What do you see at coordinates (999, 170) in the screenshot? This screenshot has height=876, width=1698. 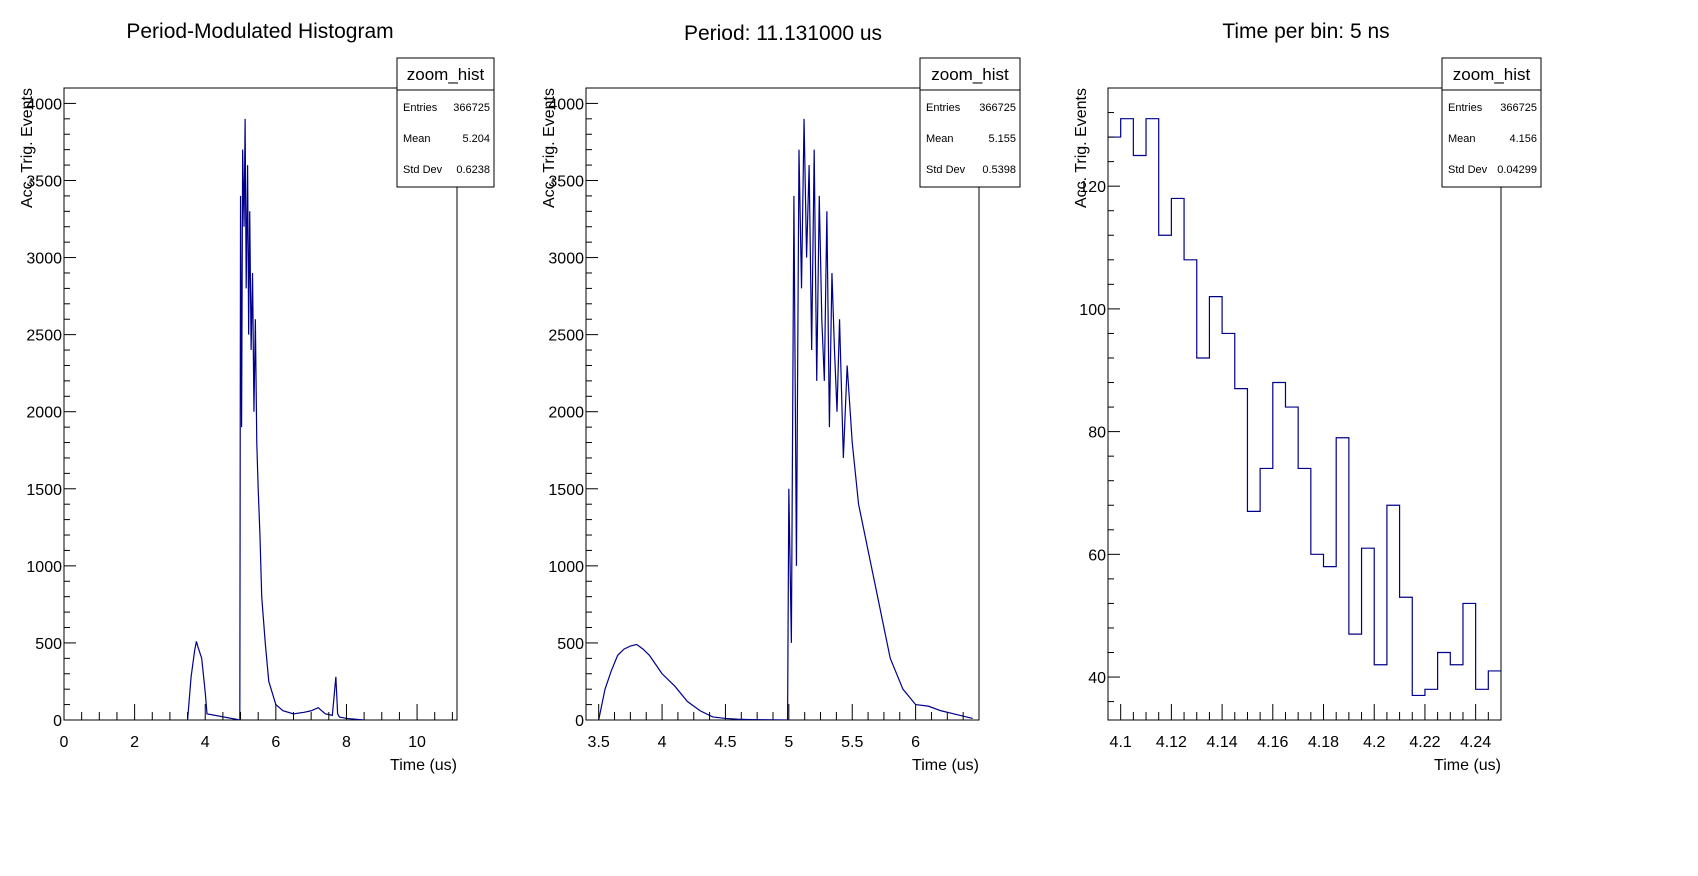 I see `stats-row-value: 0.5398` at bounding box center [999, 170].